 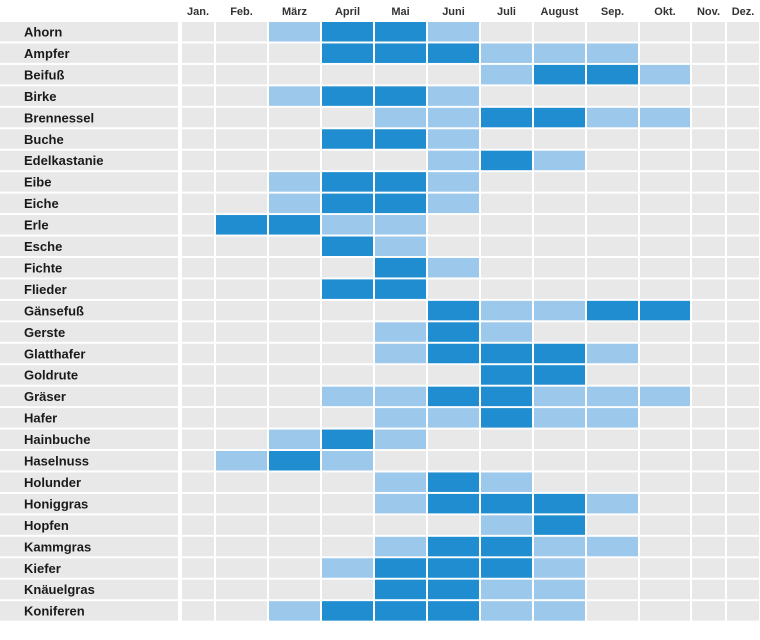 What do you see at coordinates (41, 203) in the screenshot?
I see `plant-label: Eiche` at bounding box center [41, 203].